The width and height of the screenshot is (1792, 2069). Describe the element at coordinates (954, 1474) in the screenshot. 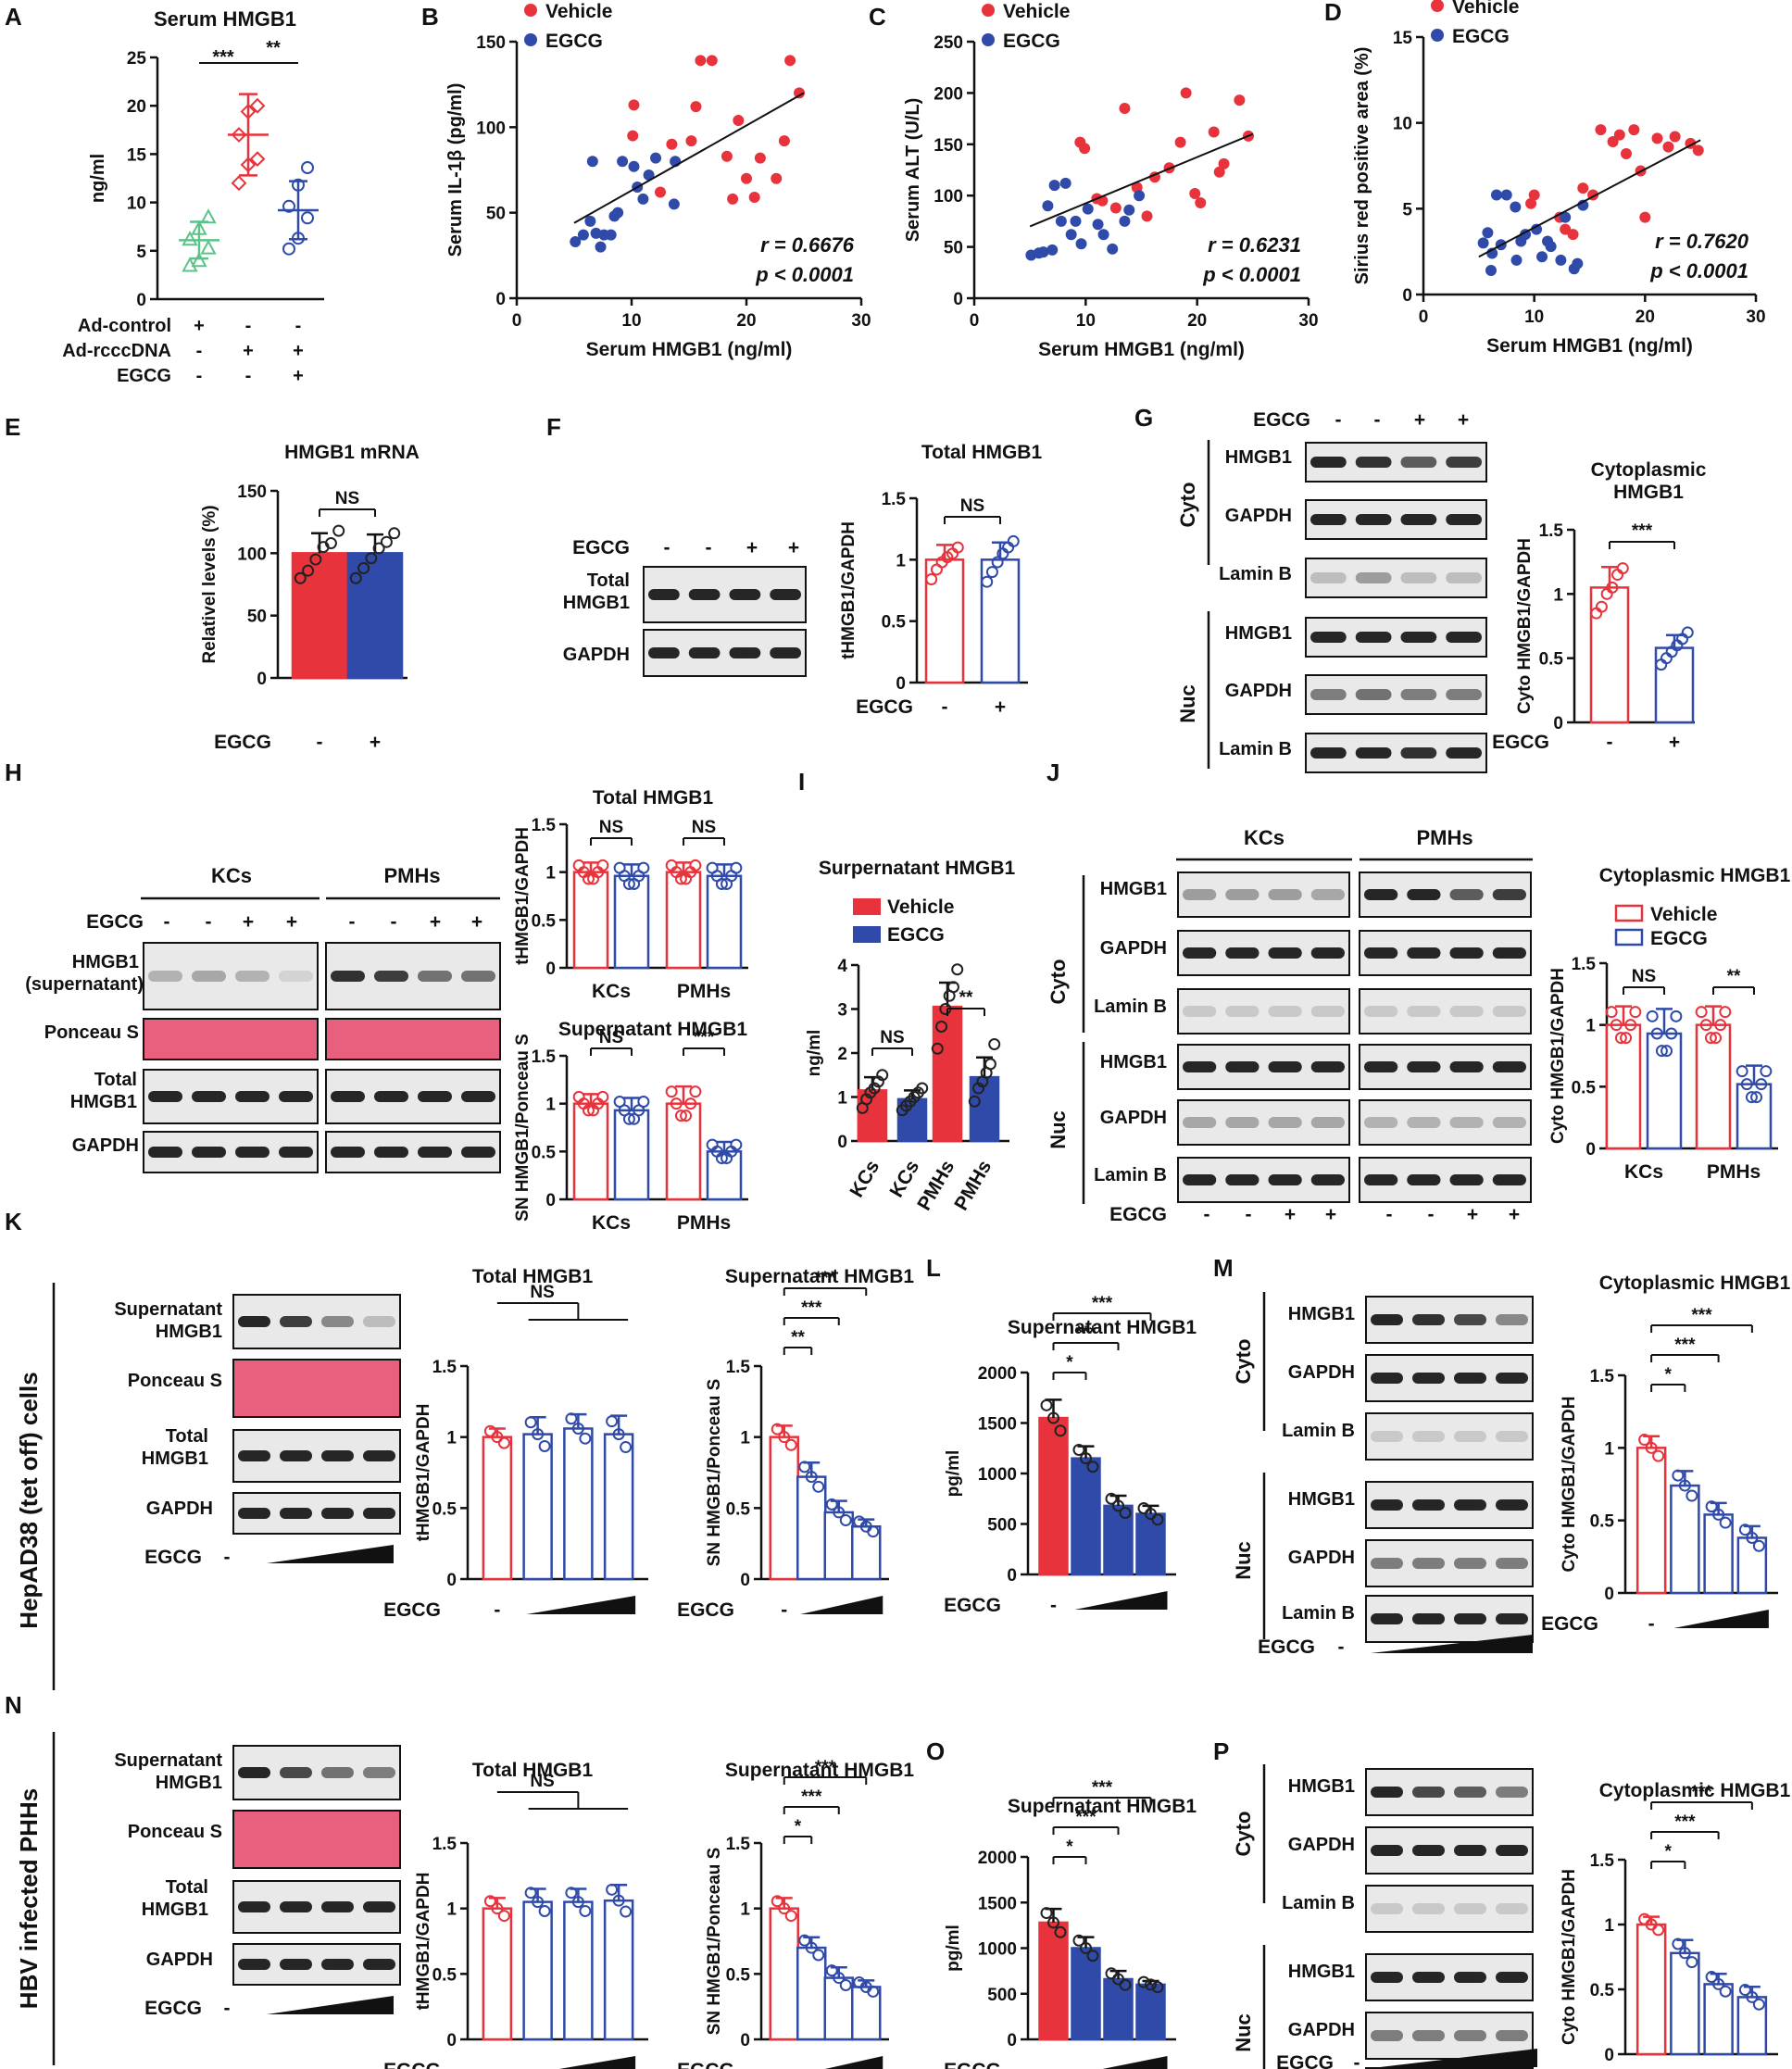

I see `y-axis-label: pg/ml` at that location.